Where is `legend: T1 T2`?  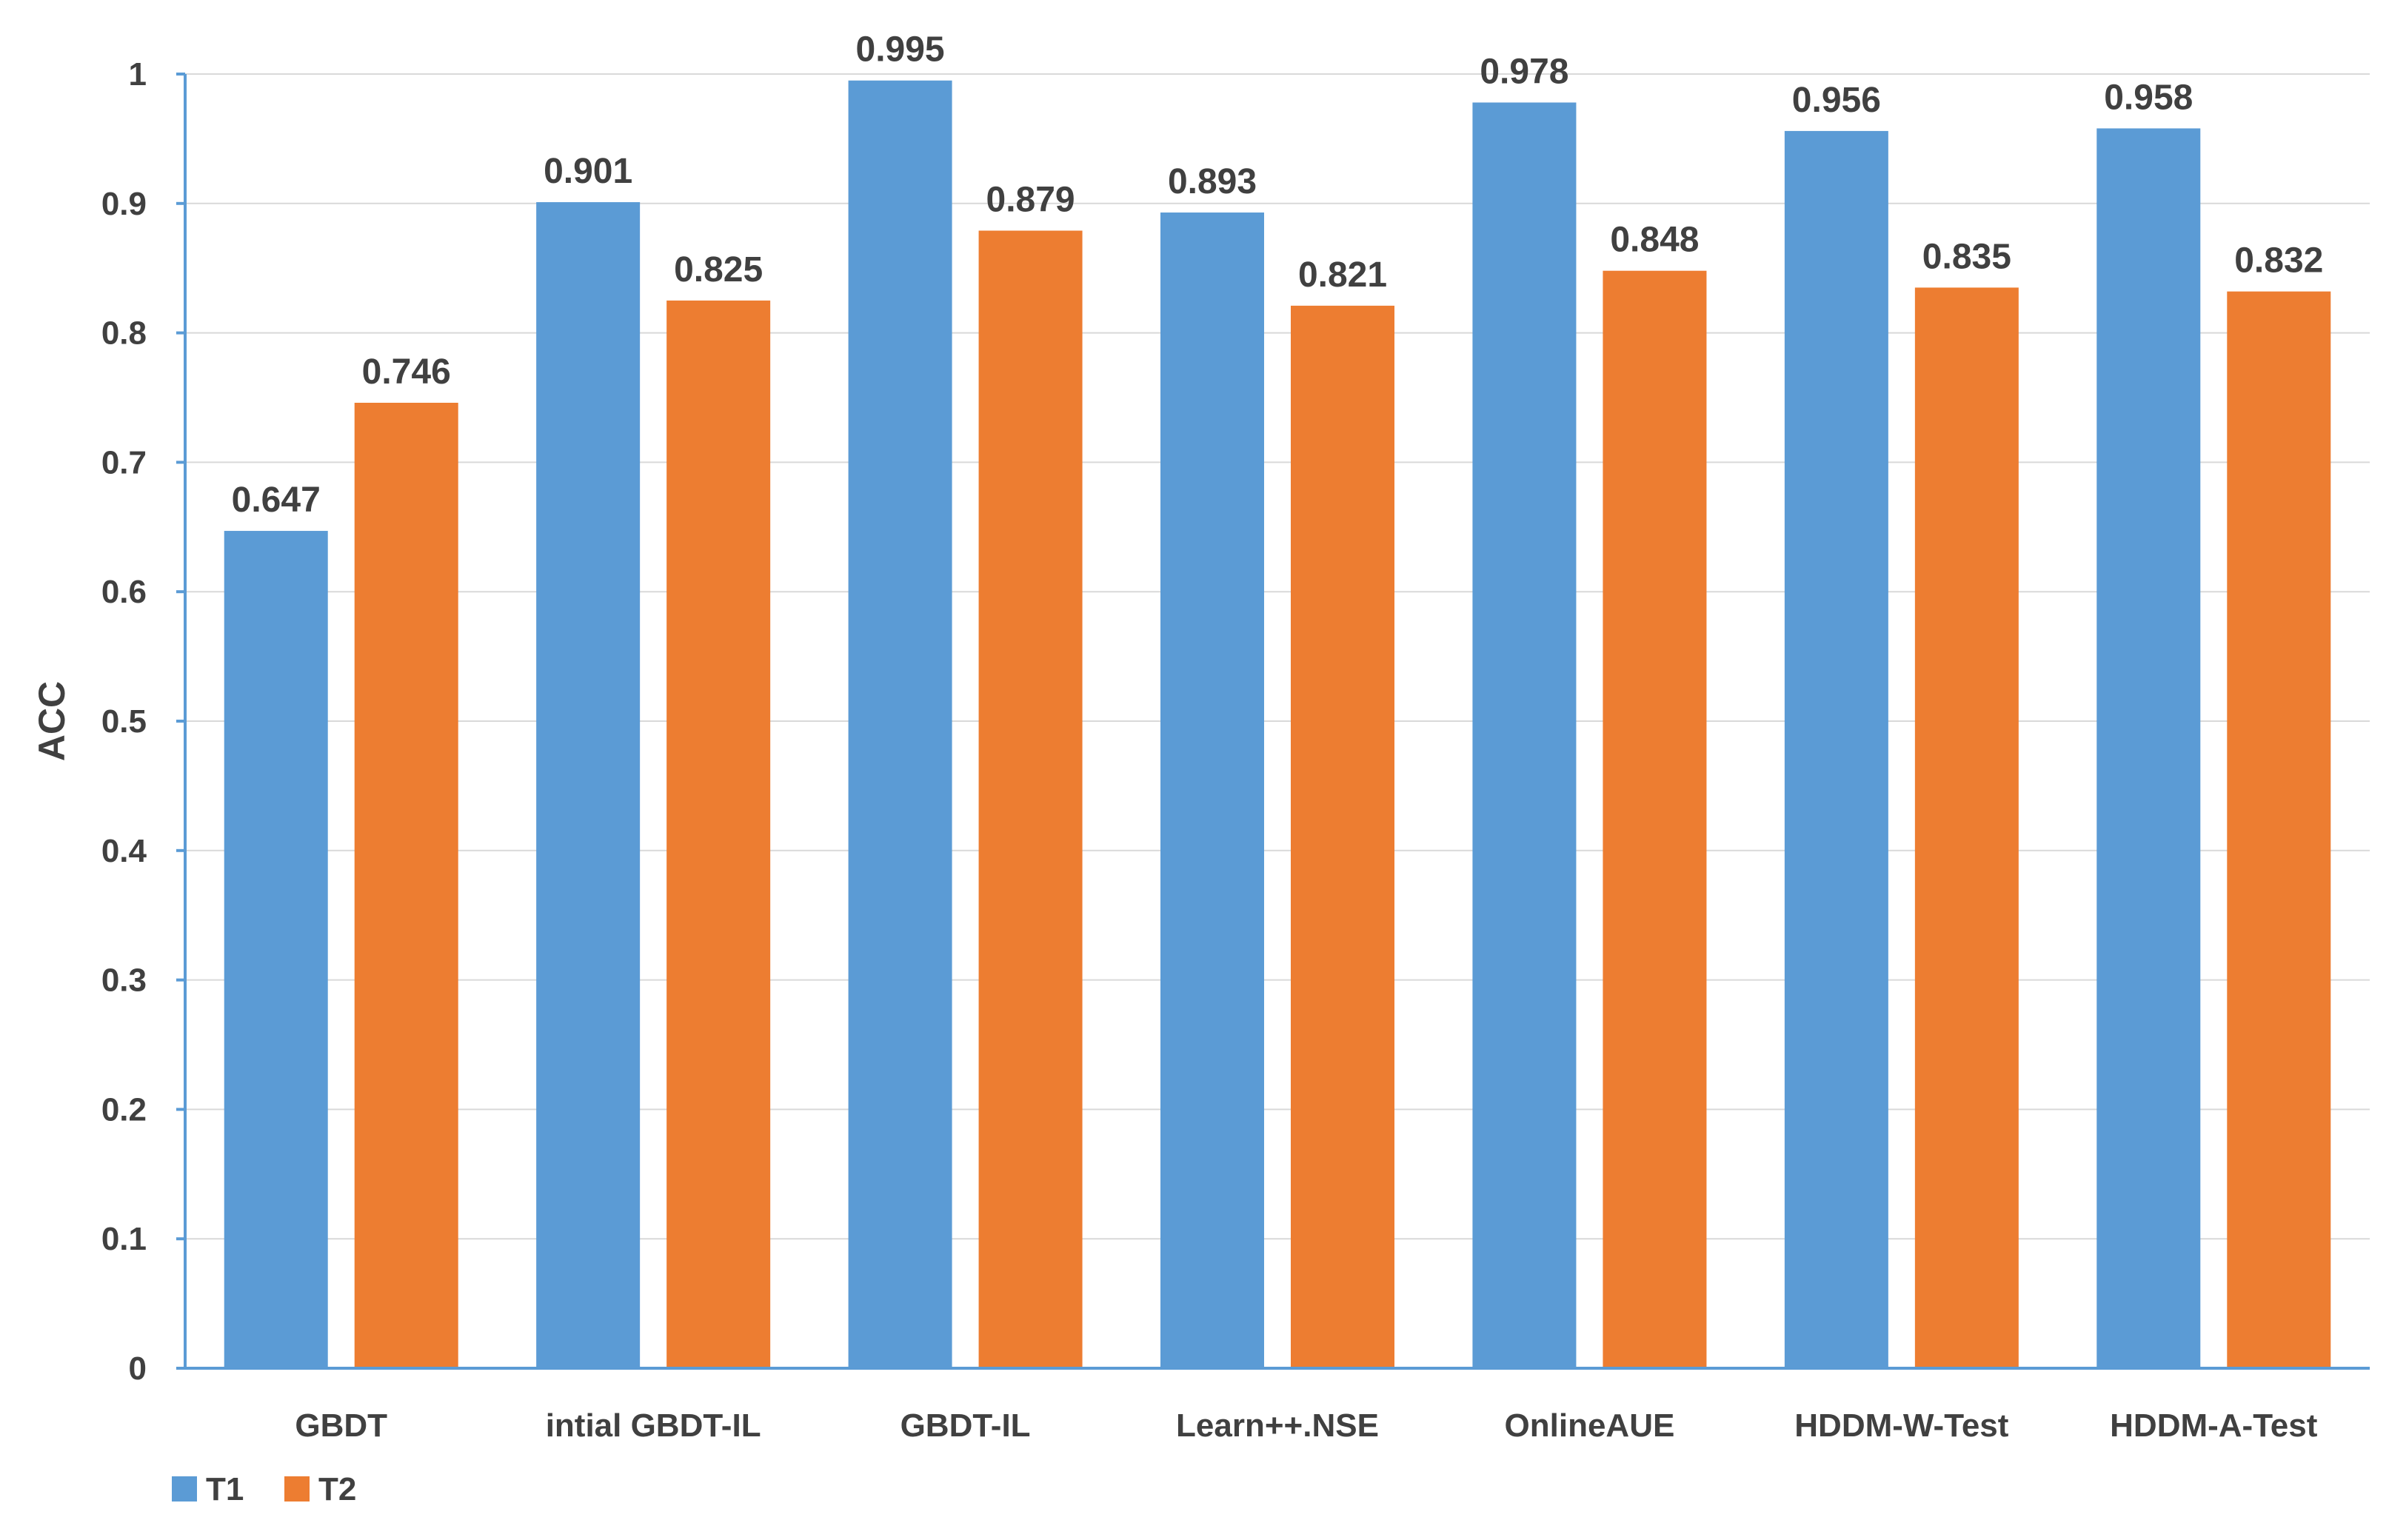 legend: T1 T2 is located at coordinates (264, 1489).